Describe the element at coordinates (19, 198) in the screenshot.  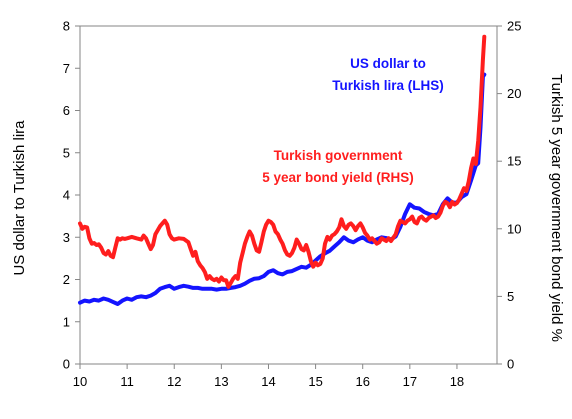
I see `y-axis-left-title: US dollar to Turkish lira` at that location.